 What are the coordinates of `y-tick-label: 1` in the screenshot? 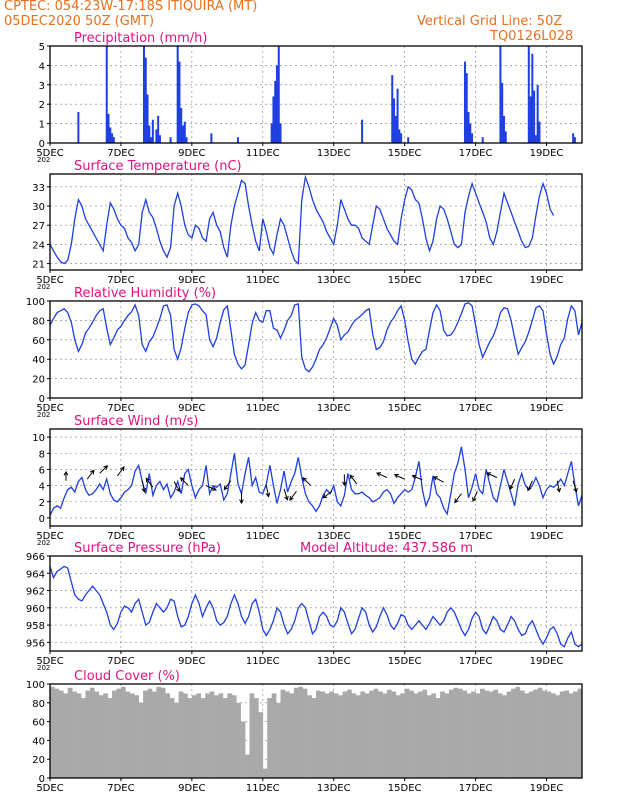 It's located at (42, 125).